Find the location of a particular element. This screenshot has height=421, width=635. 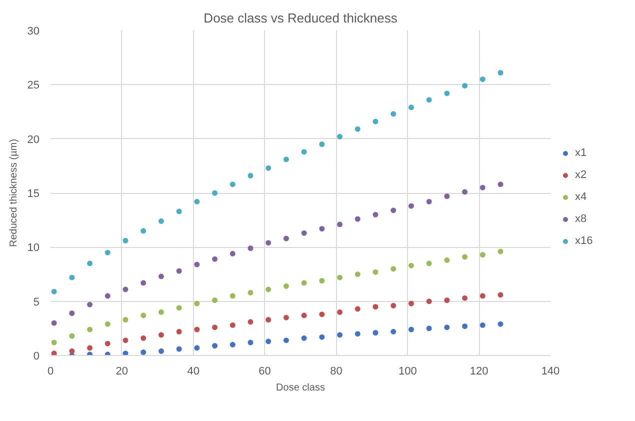

x-tick-label: 140 is located at coordinates (550, 372).